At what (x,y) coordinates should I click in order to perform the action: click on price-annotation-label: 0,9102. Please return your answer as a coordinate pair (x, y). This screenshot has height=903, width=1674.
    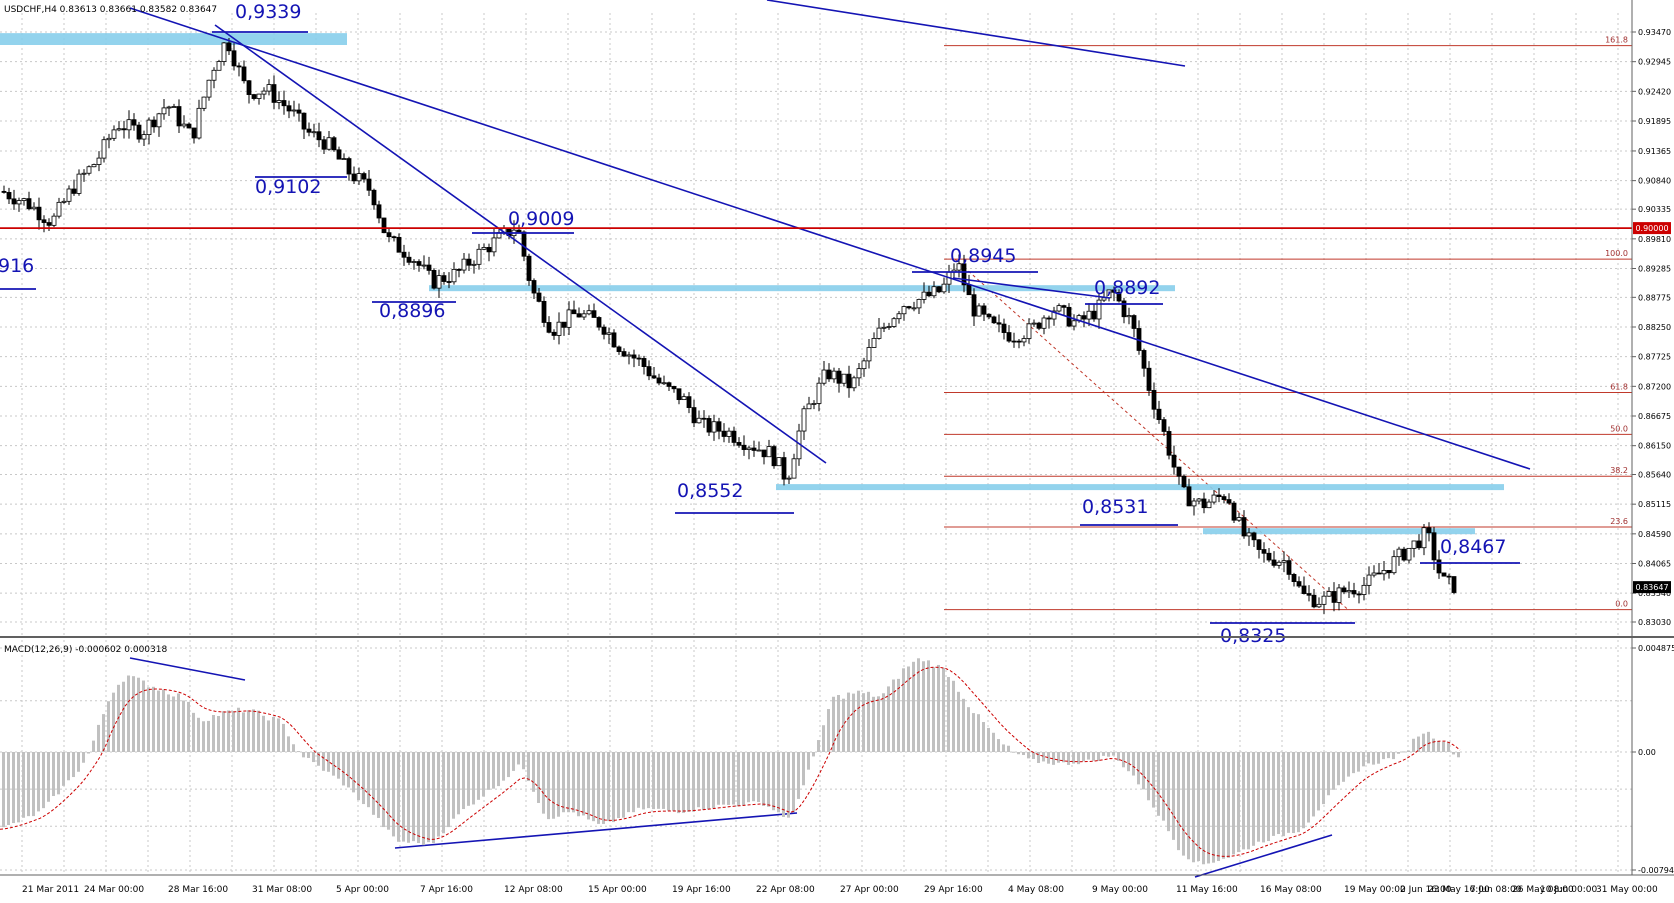
    Looking at the image, I should click on (288, 187).